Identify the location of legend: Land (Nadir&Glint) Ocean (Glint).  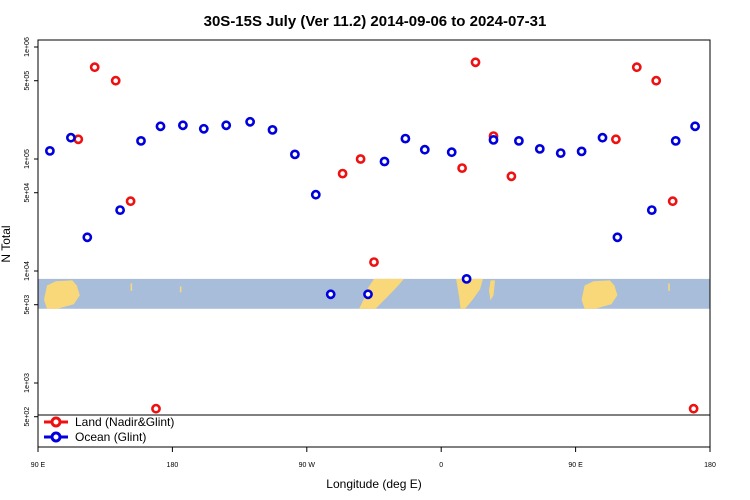
(109, 429).